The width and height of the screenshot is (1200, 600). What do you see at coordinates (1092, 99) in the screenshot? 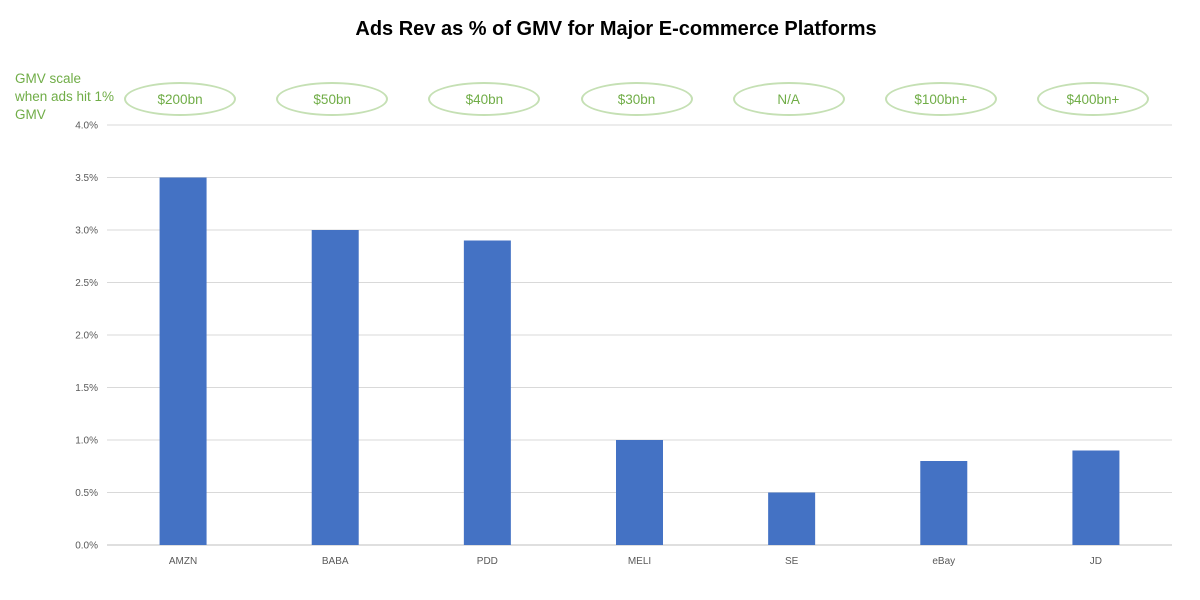
I see `gmv-scale-annotation: $400bn+` at bounding box center [1092, 99].